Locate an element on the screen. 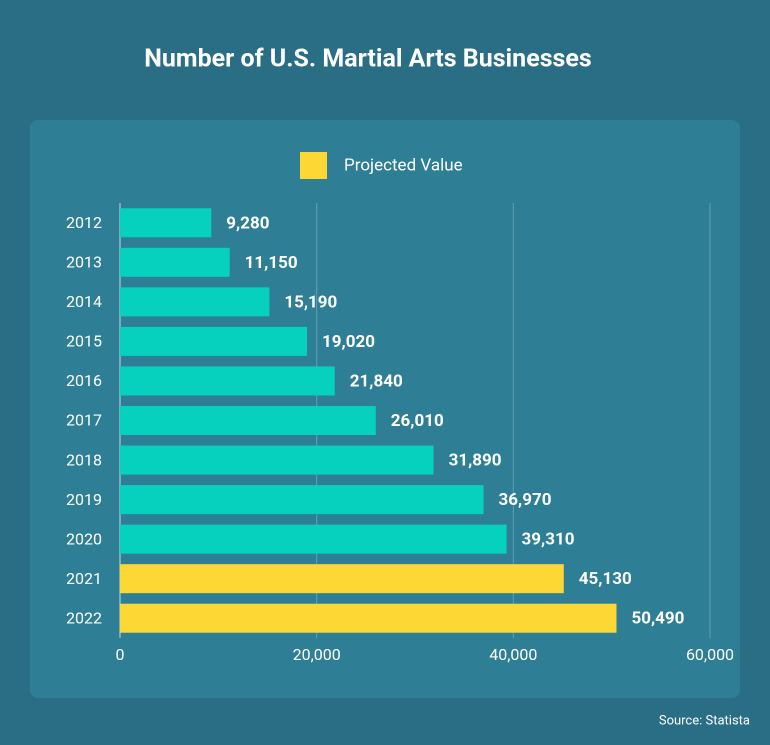 The height and width of the screenshot is (745, 770). value-label: 15,190 is located at coordinates (310, 302).